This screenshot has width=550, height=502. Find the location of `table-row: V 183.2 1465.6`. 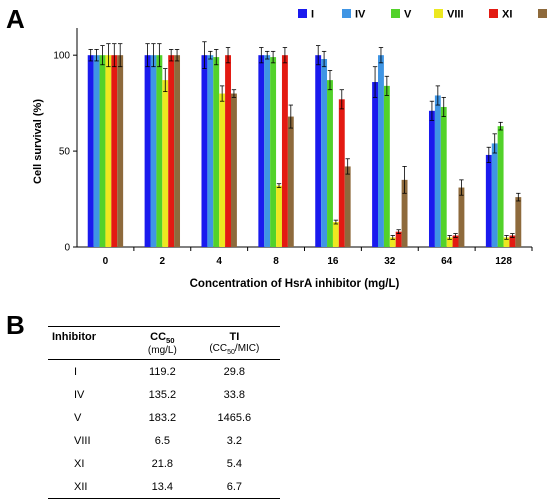

table-row: V 183.2 1465.6 is located at coordinates (164, 417).